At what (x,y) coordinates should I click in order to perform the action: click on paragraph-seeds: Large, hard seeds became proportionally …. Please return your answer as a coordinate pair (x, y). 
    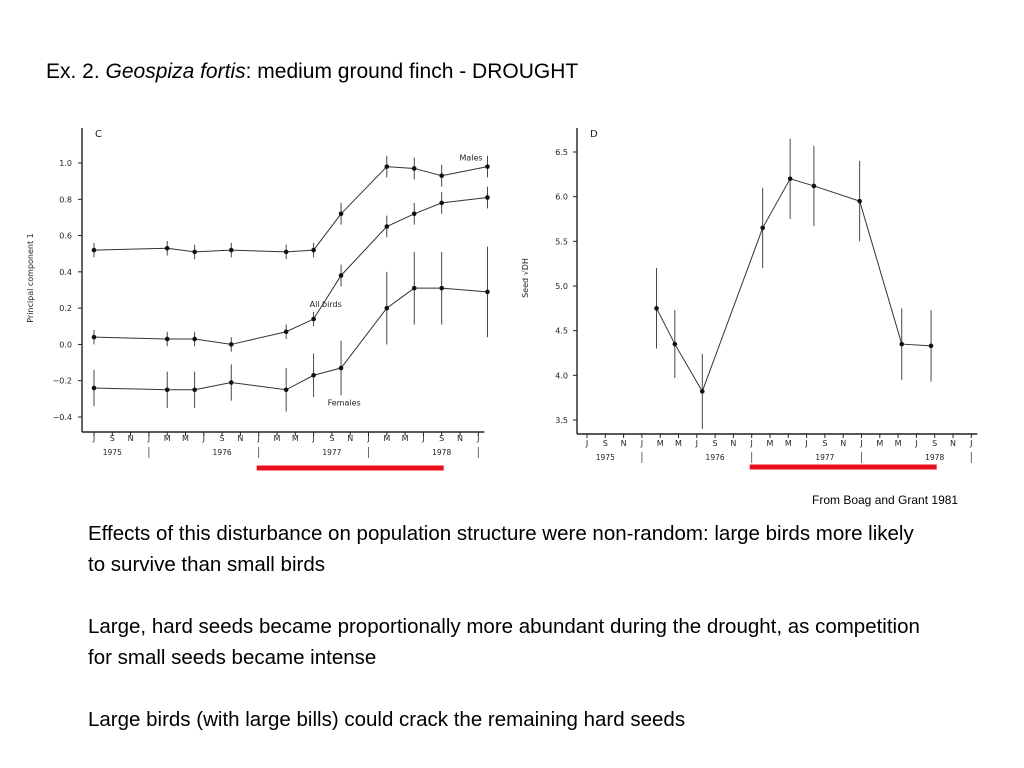
    Looking at the image, I should click on (504, 642).